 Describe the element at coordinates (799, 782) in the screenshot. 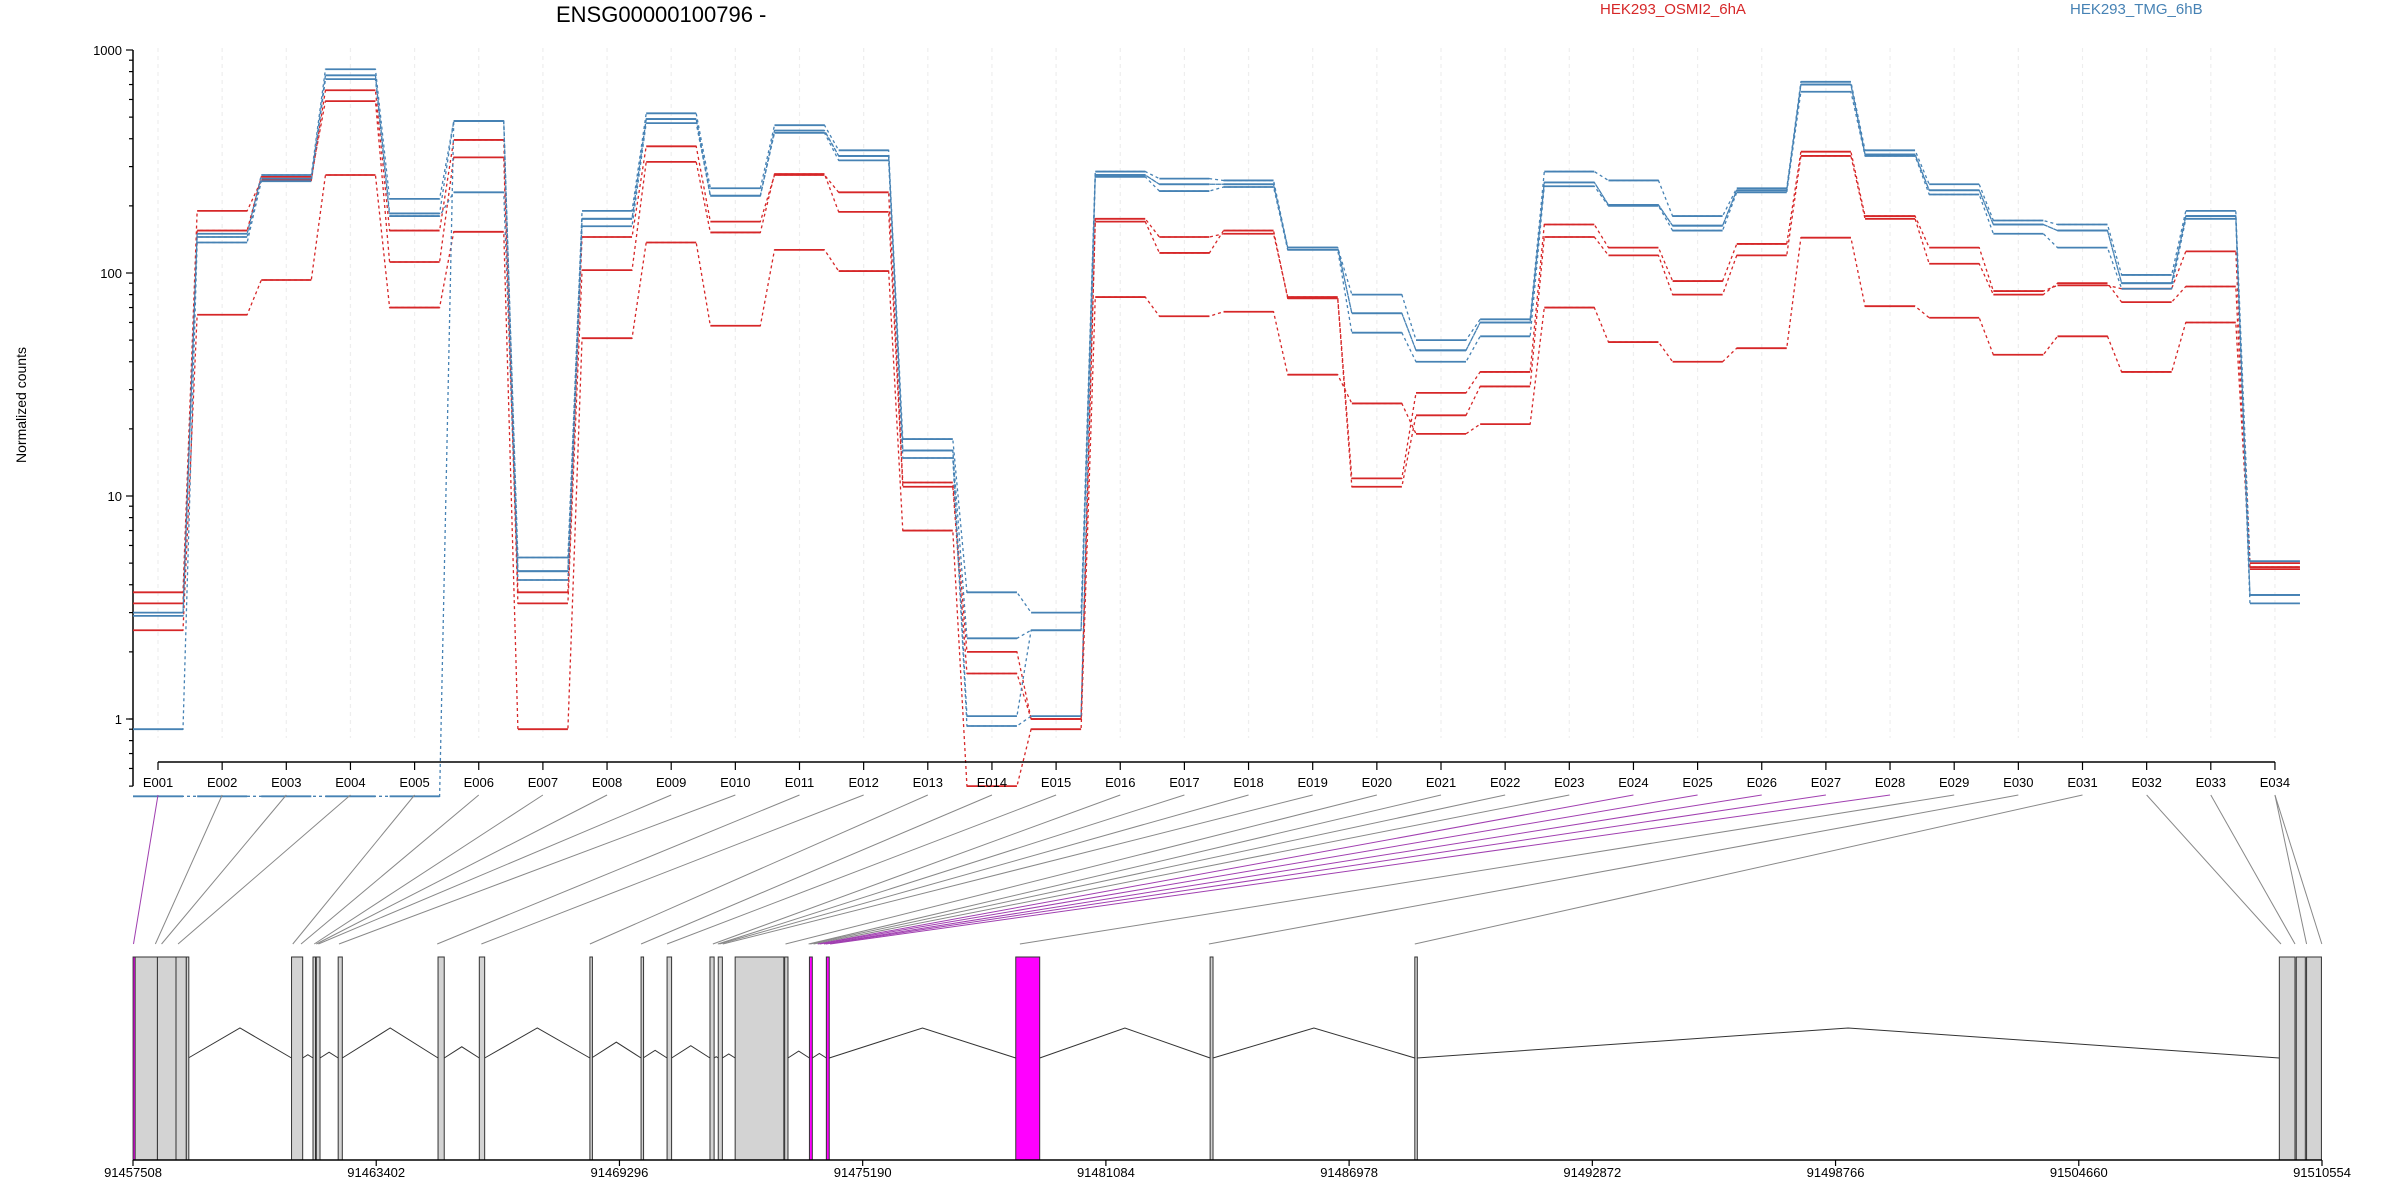

I see `x-tick-label: E011` at that location.